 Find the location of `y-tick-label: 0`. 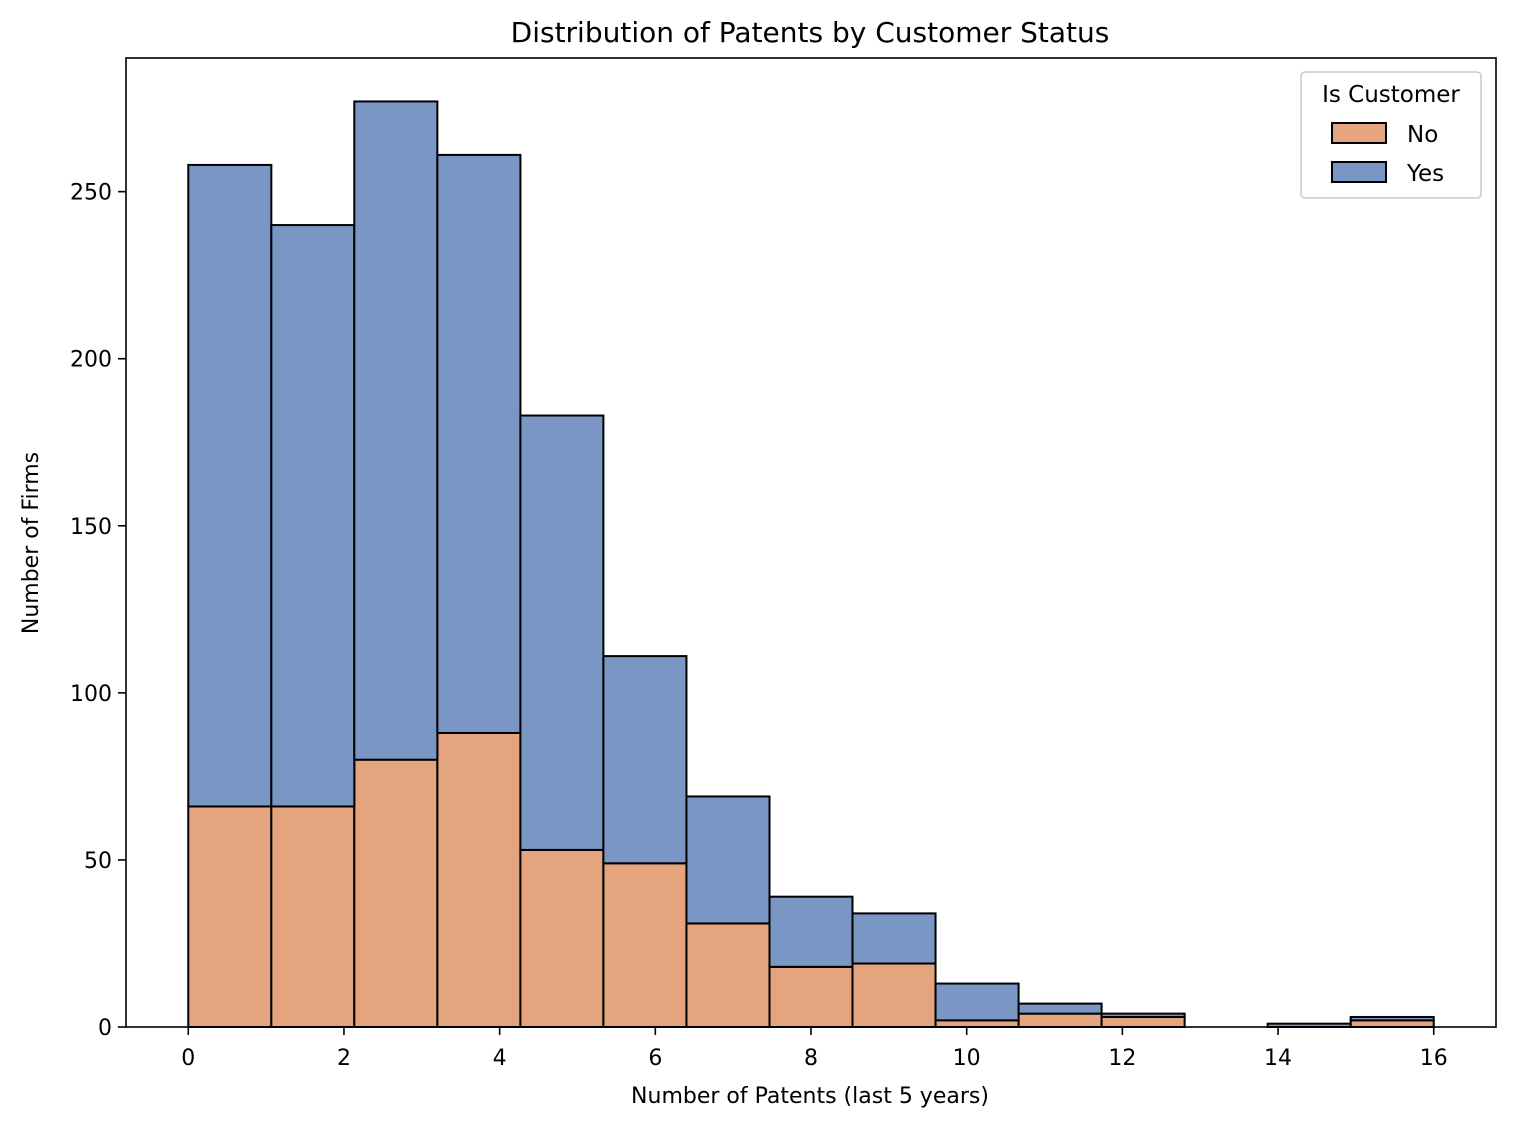

y-tick-label: 0 is located at coordinates (105, 1028).